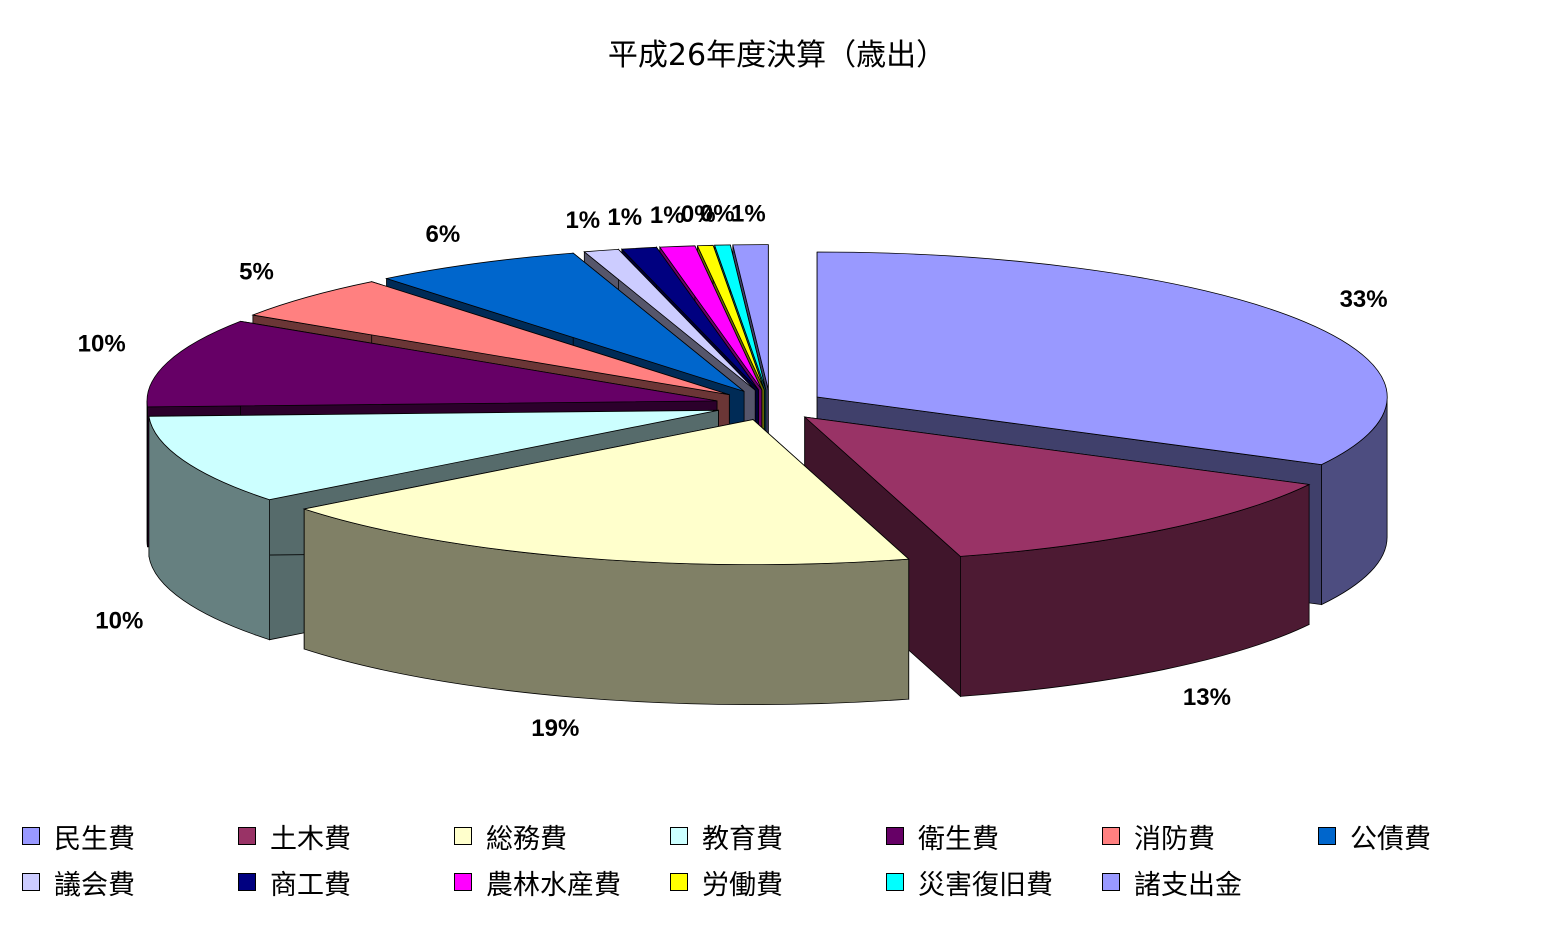 This screenshot has width=1554, height=932. I want to click on legend-item-5: 衛生費, so click(942, 836).